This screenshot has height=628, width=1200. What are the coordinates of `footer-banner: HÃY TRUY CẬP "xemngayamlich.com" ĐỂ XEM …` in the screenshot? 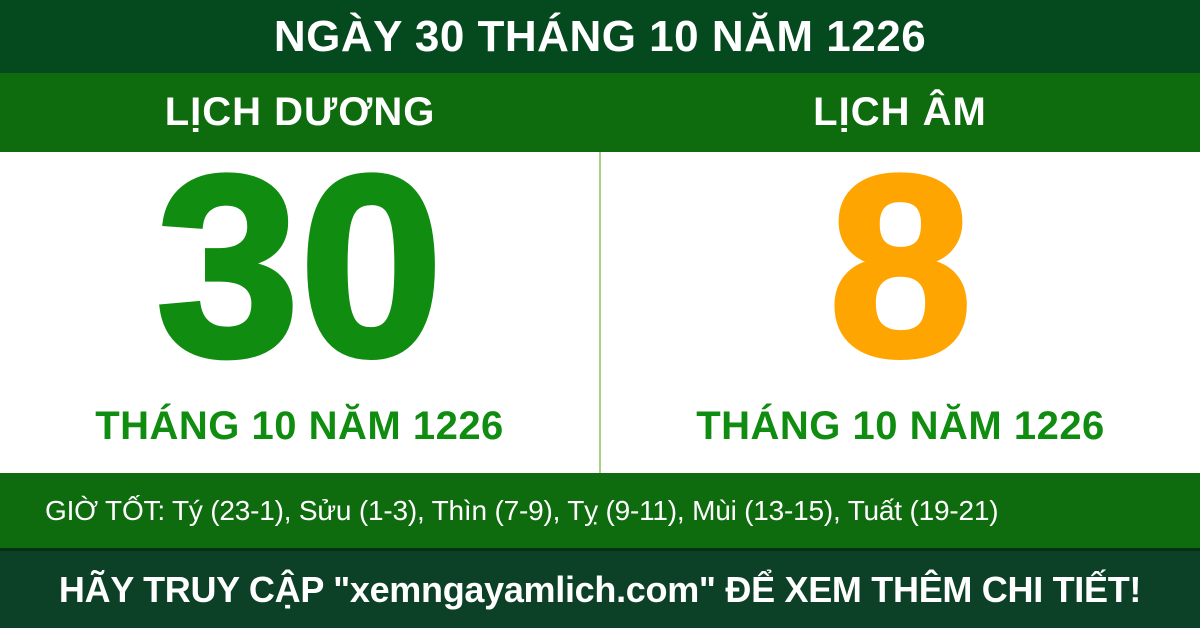 It's located at (600, 588).